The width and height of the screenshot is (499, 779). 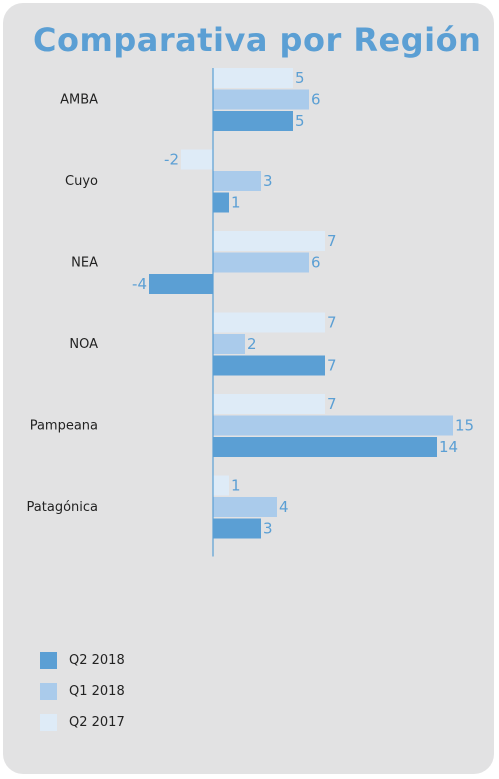 I want to click on category-label: Pampeana, so click(x=64, y=426).